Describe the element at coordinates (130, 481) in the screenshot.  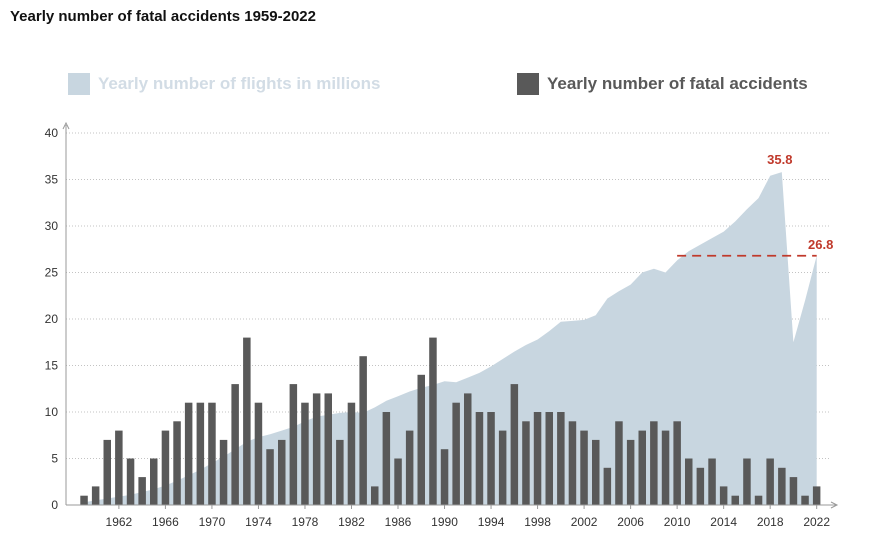
I see `bar-1963` at that location.